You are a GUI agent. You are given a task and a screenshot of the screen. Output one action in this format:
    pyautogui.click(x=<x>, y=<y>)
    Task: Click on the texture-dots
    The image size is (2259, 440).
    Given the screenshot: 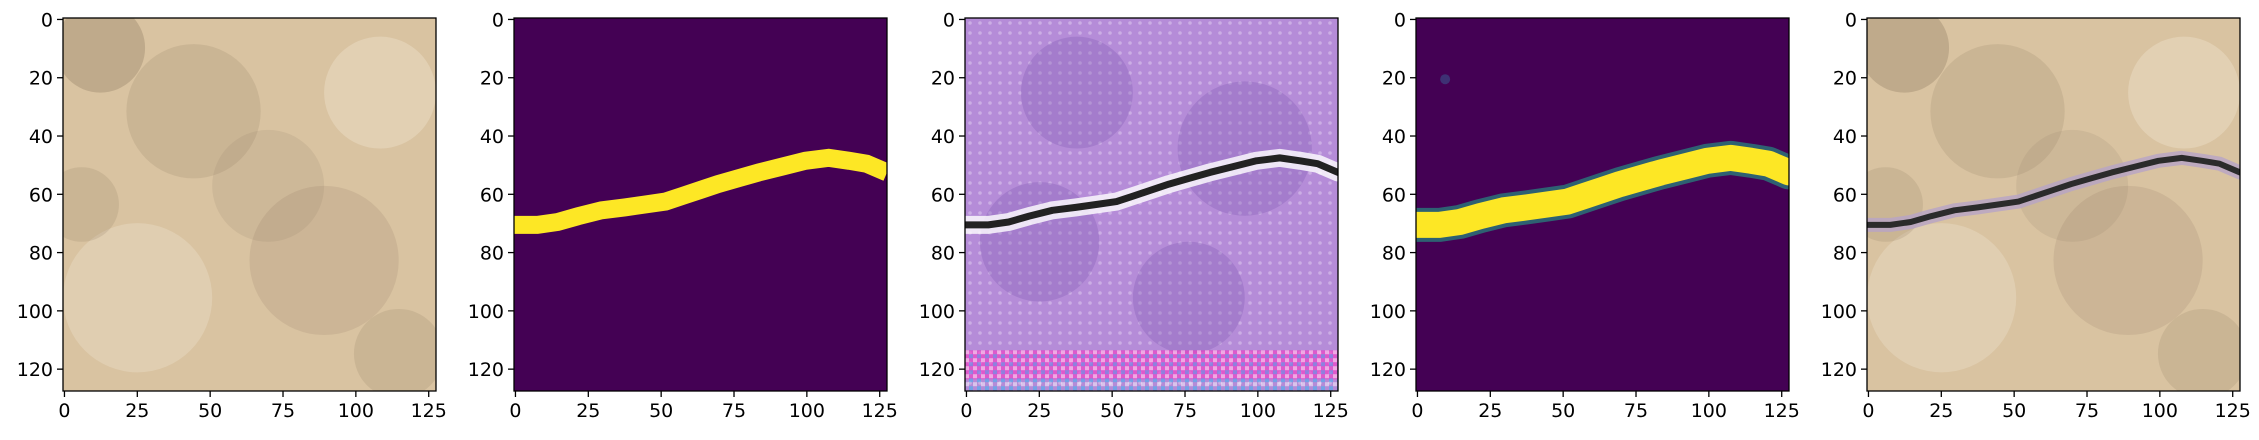 What is the action you would take?
    pyautogui.click(x=1151, y=204)
    